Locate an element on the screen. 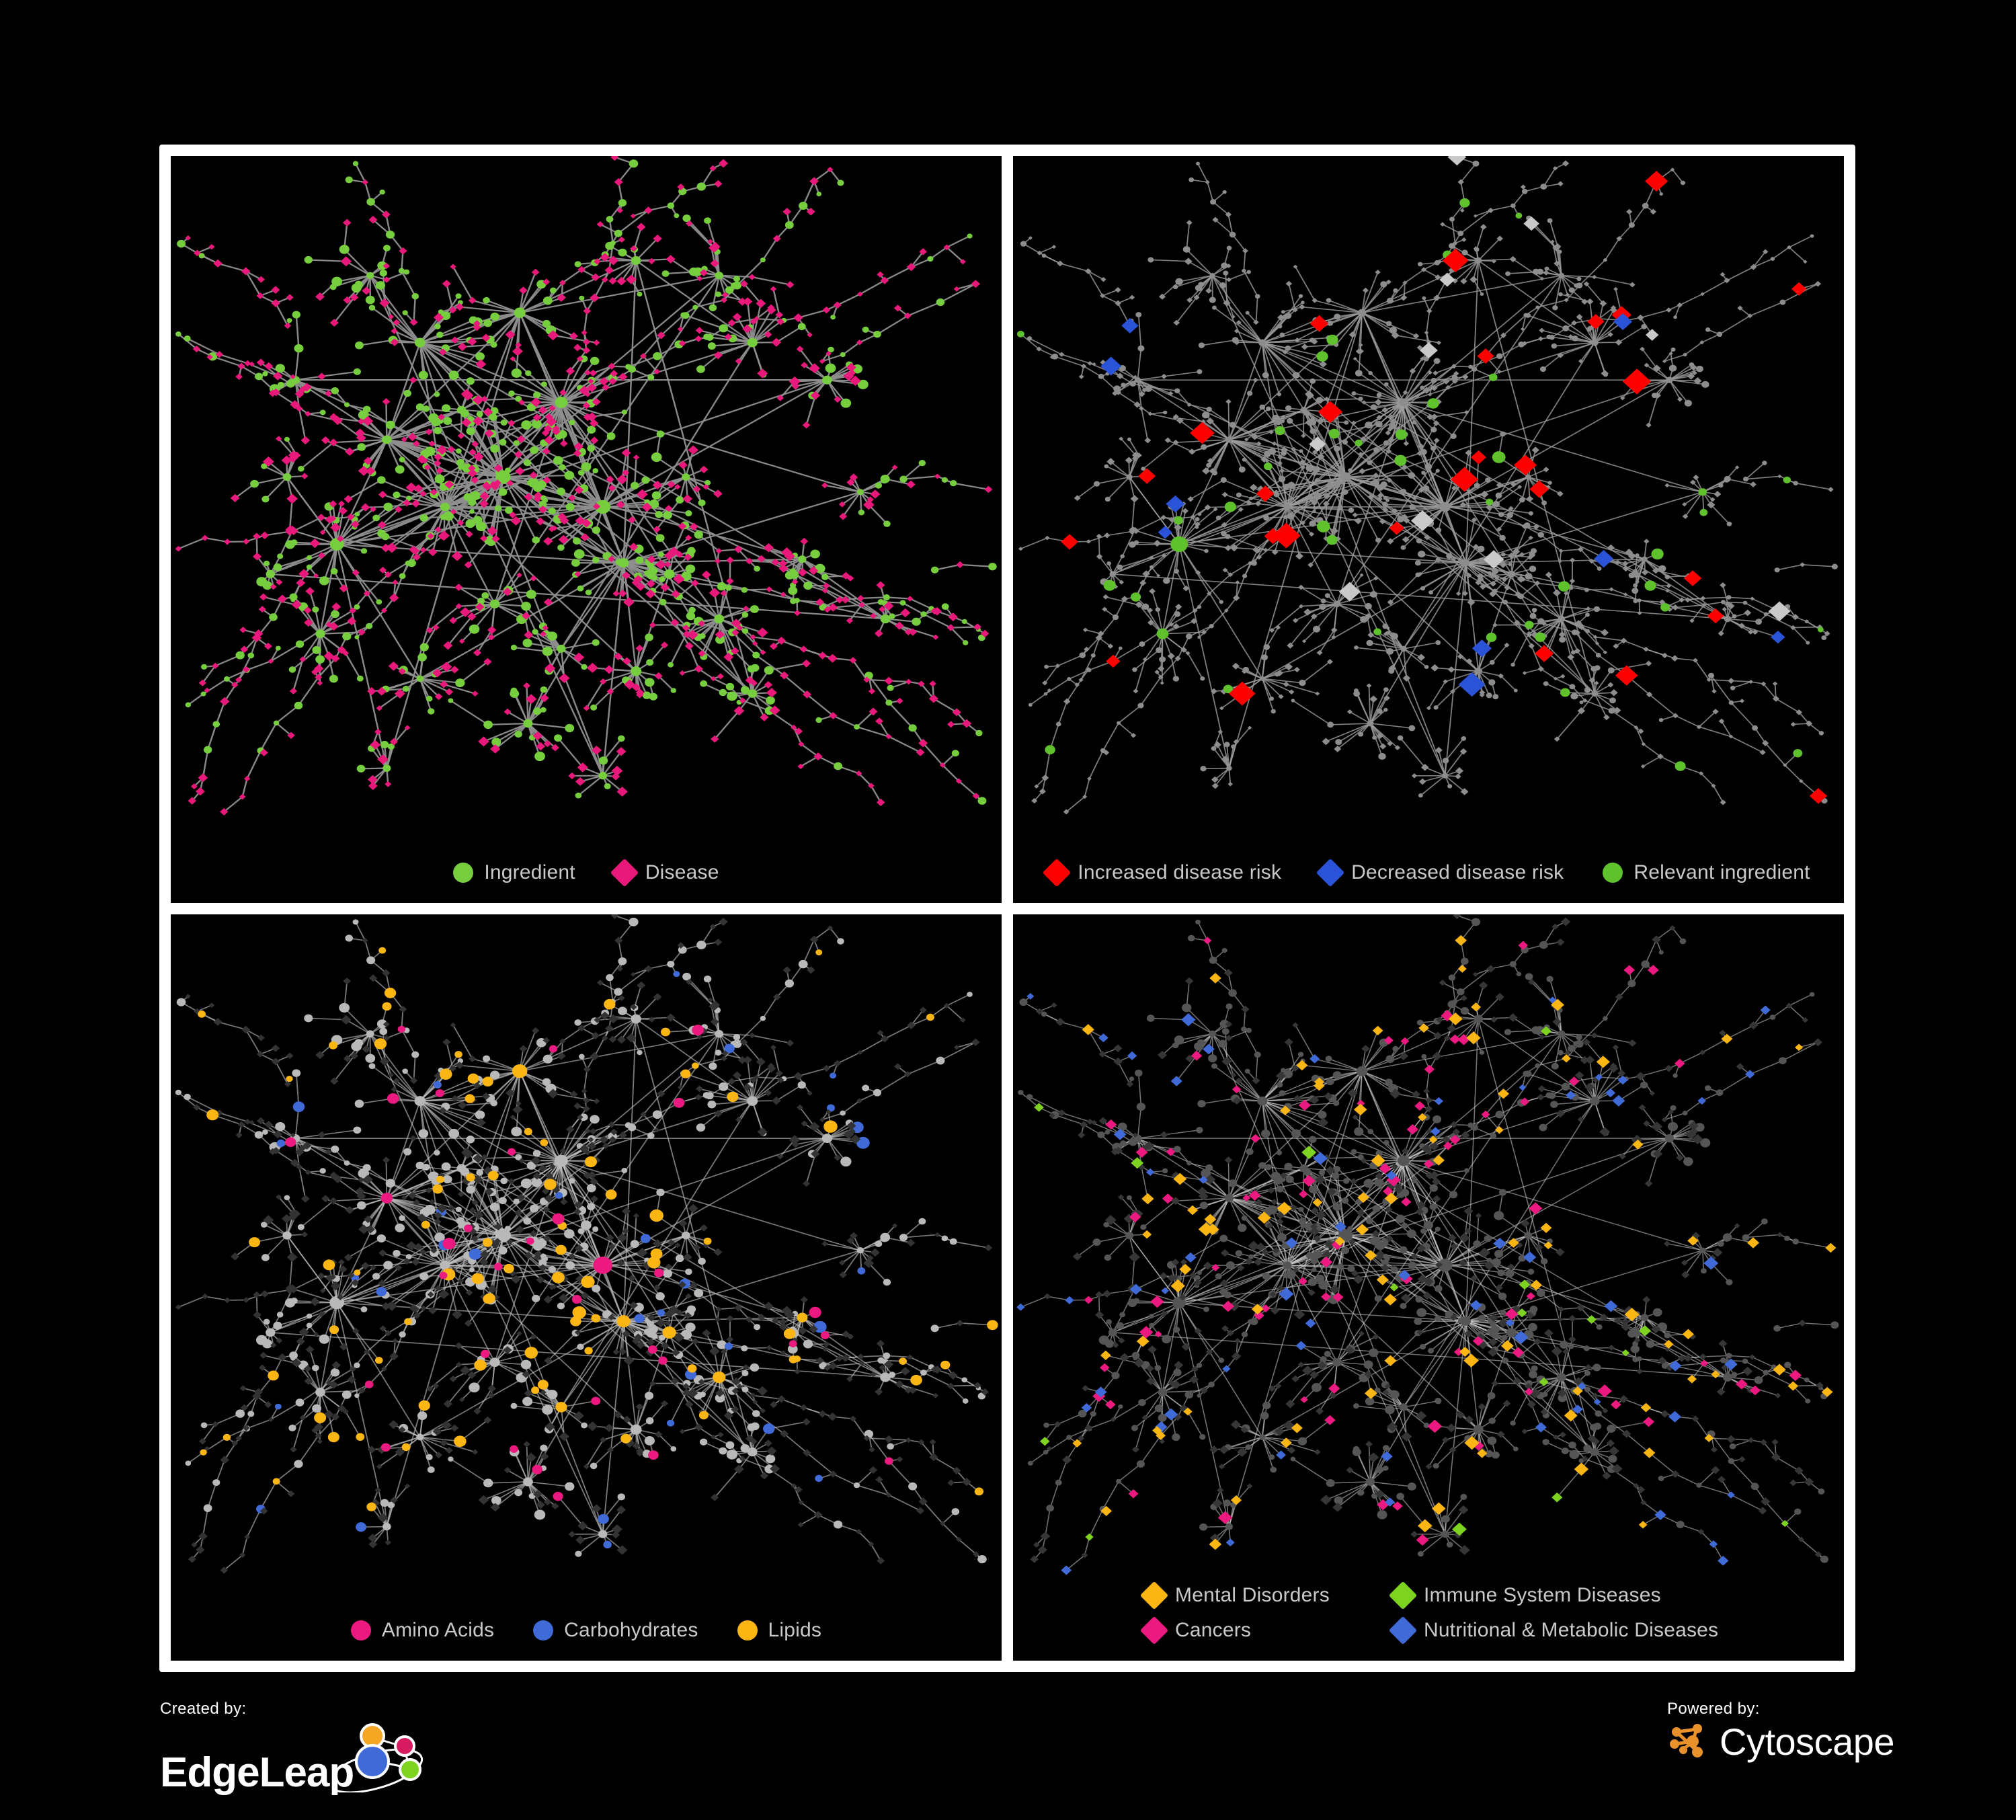  cytoscape-wordmark: Cytoscape is located at coordinates (1807, 1741).